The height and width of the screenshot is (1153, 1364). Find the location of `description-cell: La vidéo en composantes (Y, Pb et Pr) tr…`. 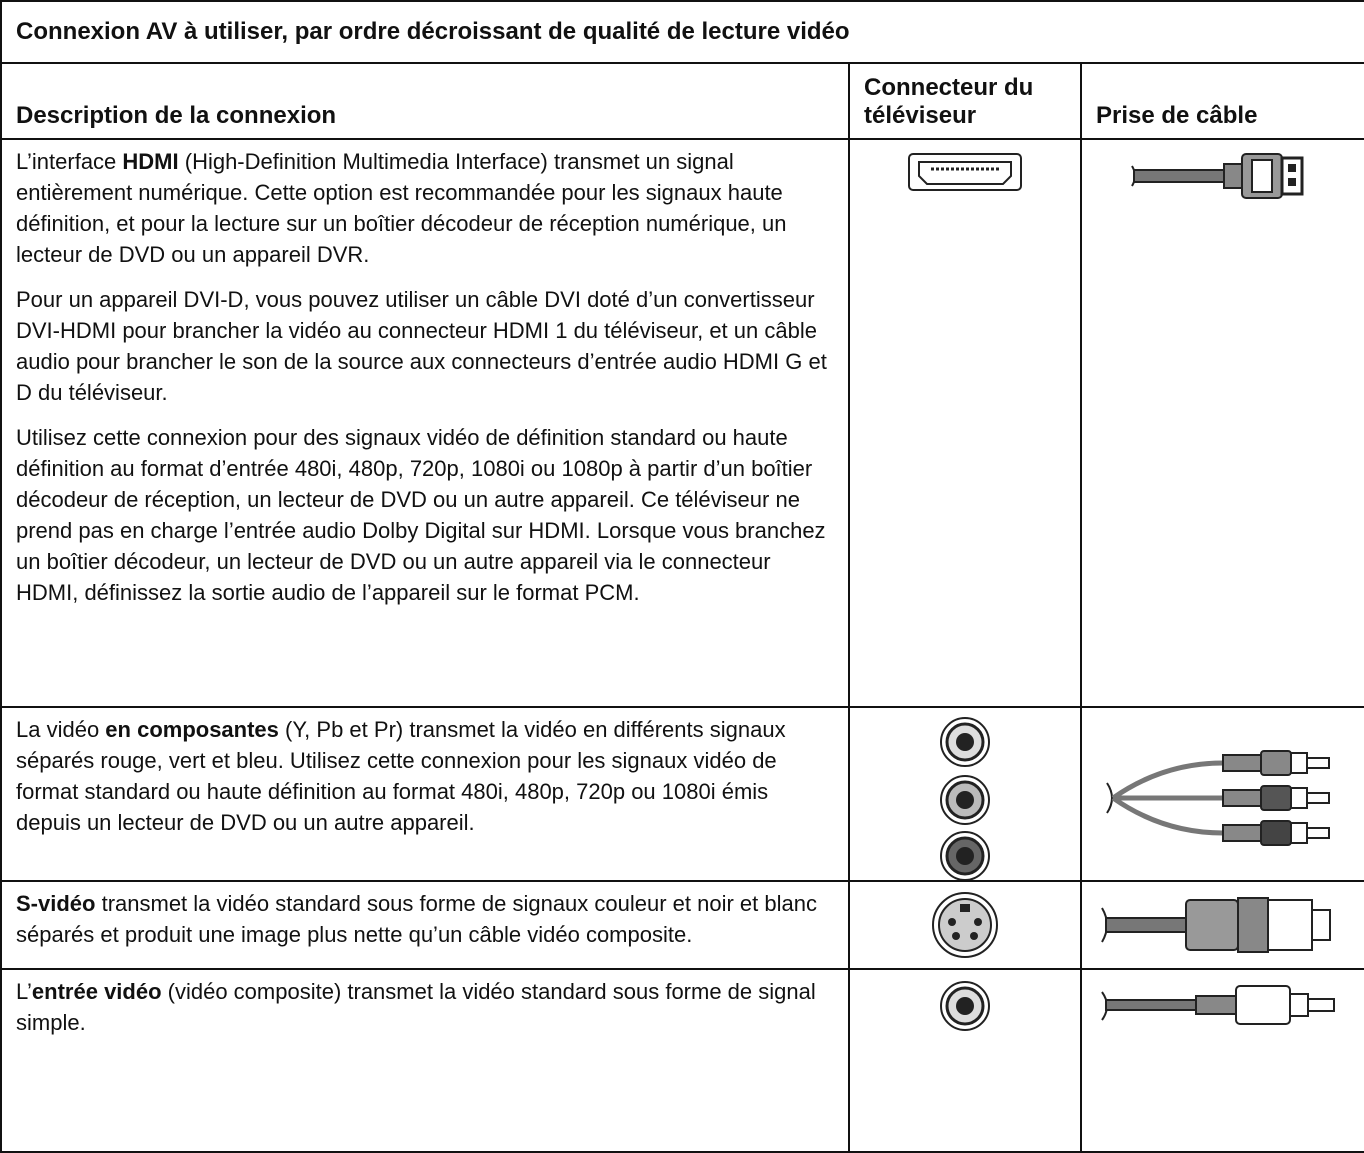

description-cell: La vidéo en composantes (Y, Pb et Pr) tr… is located at coordinates (425, 794).